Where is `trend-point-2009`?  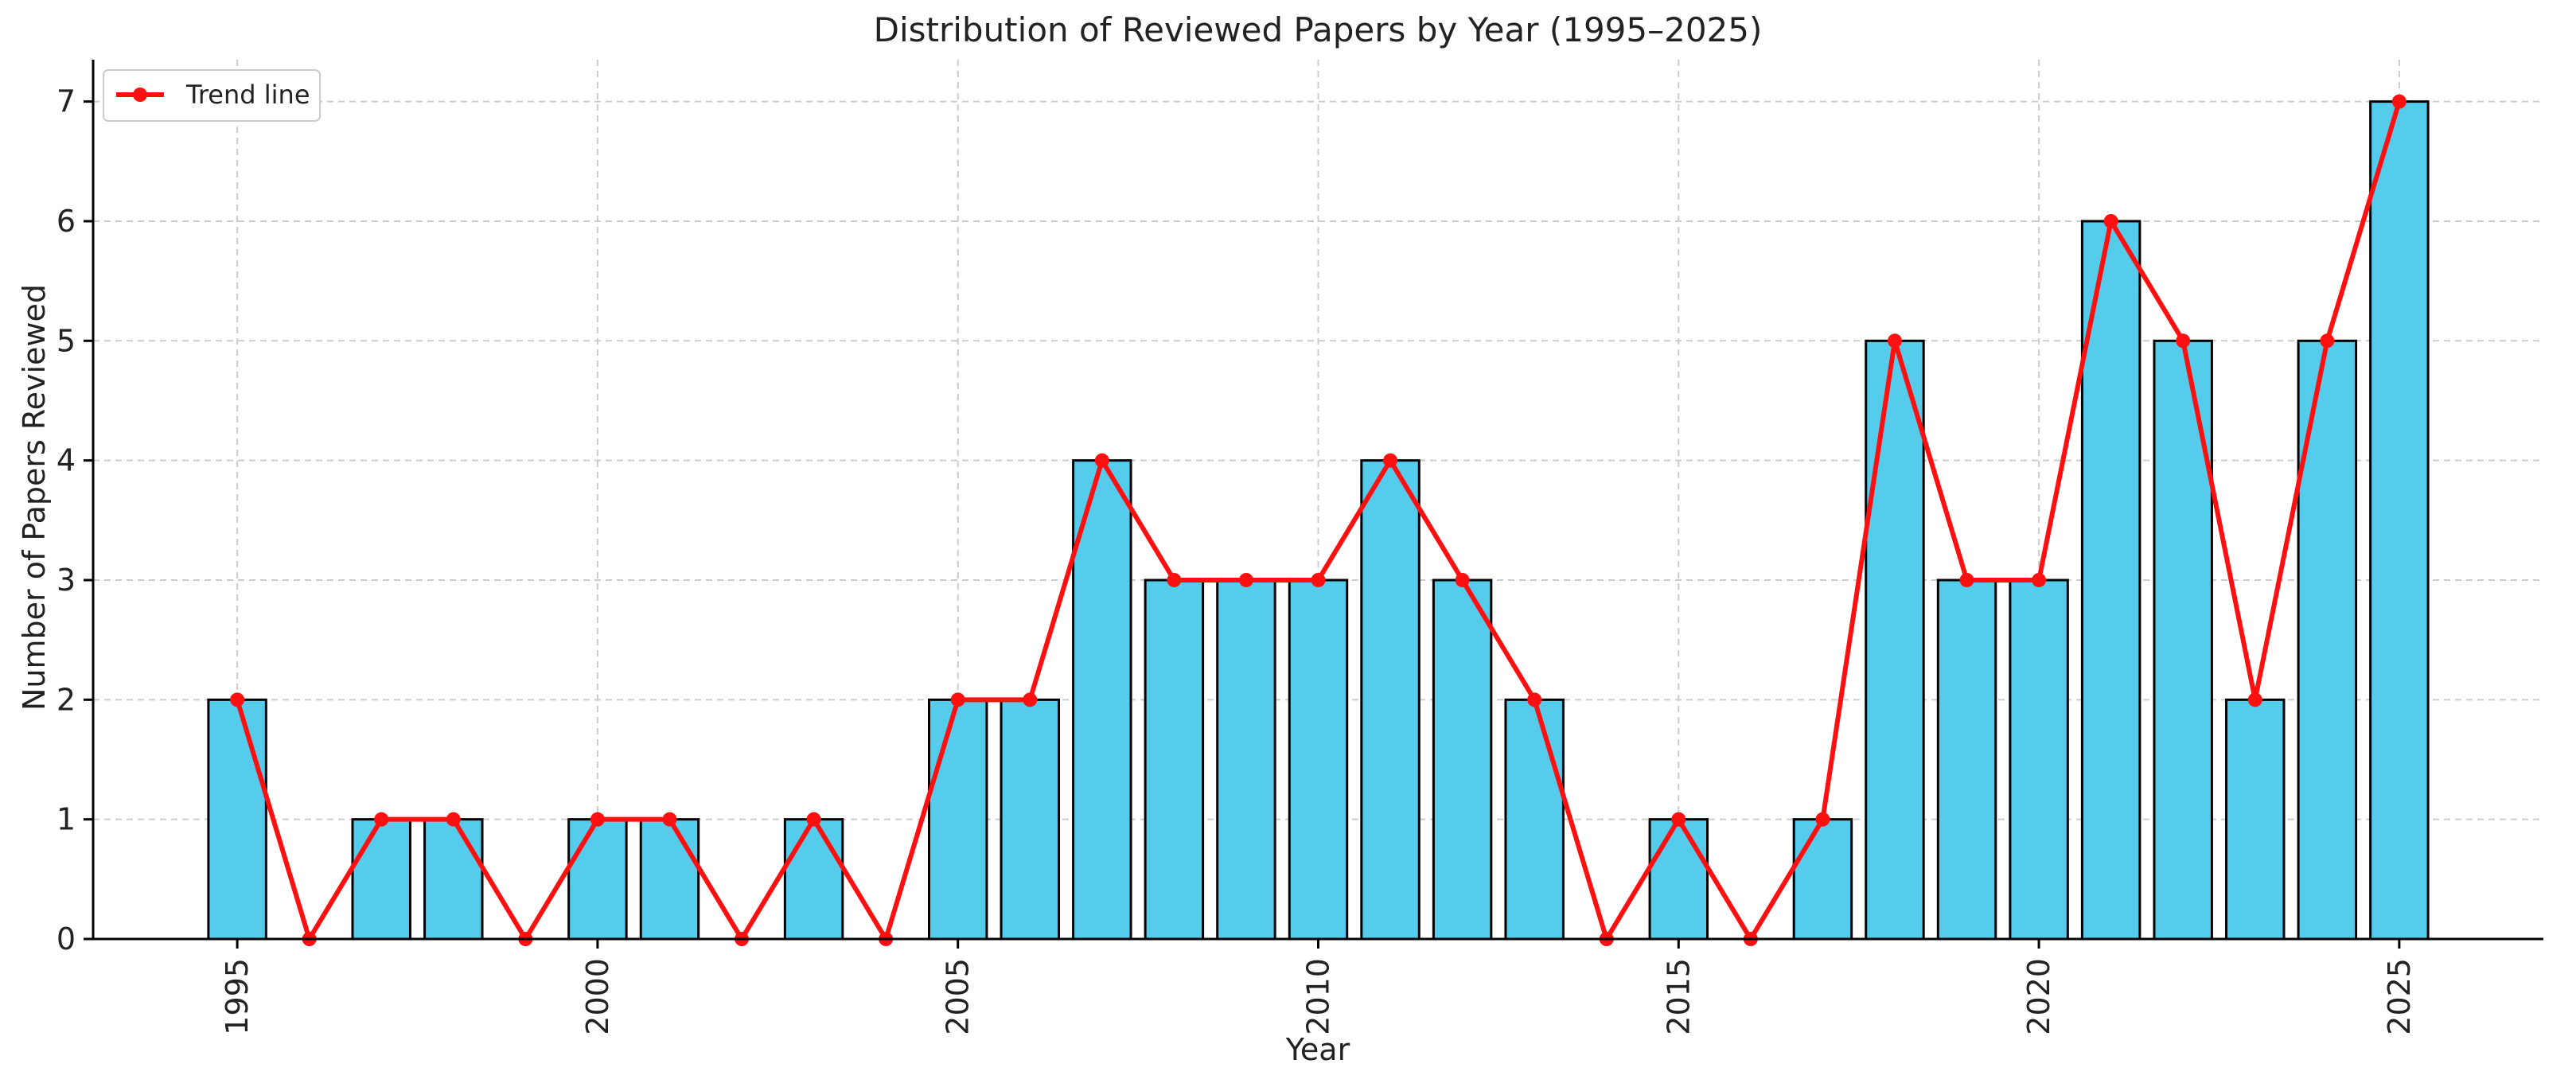
trend-point-2009 is located at coordinates (1245, 579).